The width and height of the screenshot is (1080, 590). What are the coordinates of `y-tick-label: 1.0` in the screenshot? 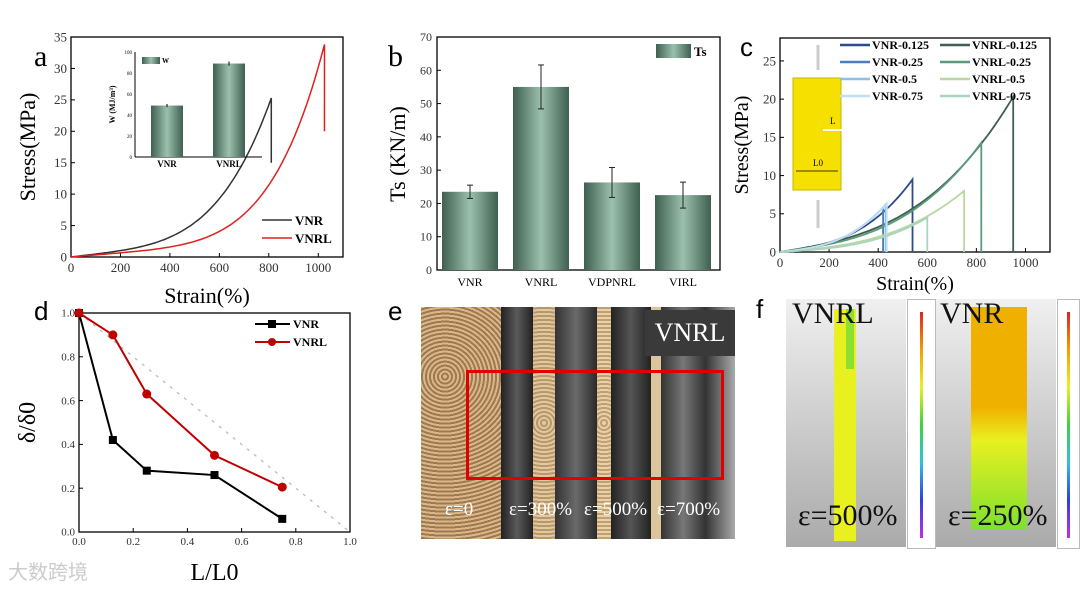 It's located at (68, 314).